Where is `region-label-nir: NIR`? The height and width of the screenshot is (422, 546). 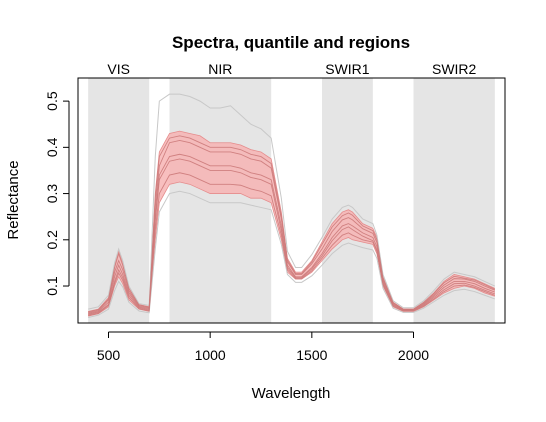 region-label-nir: NIR is located at coordinates (220, 69).